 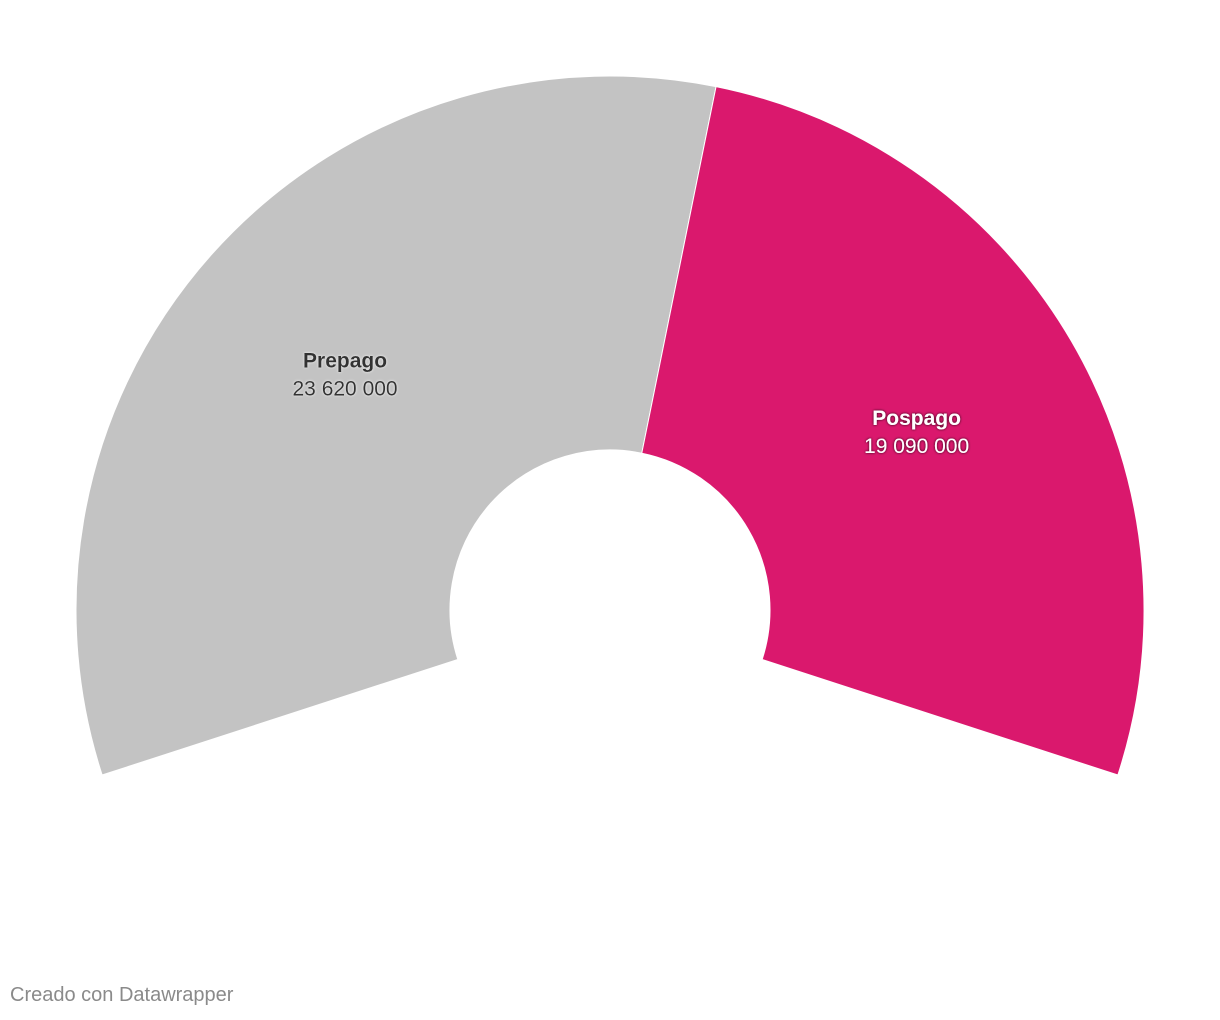 I want to click on slice-value-pospago: 19 090 000, so click(x=916, y=446).